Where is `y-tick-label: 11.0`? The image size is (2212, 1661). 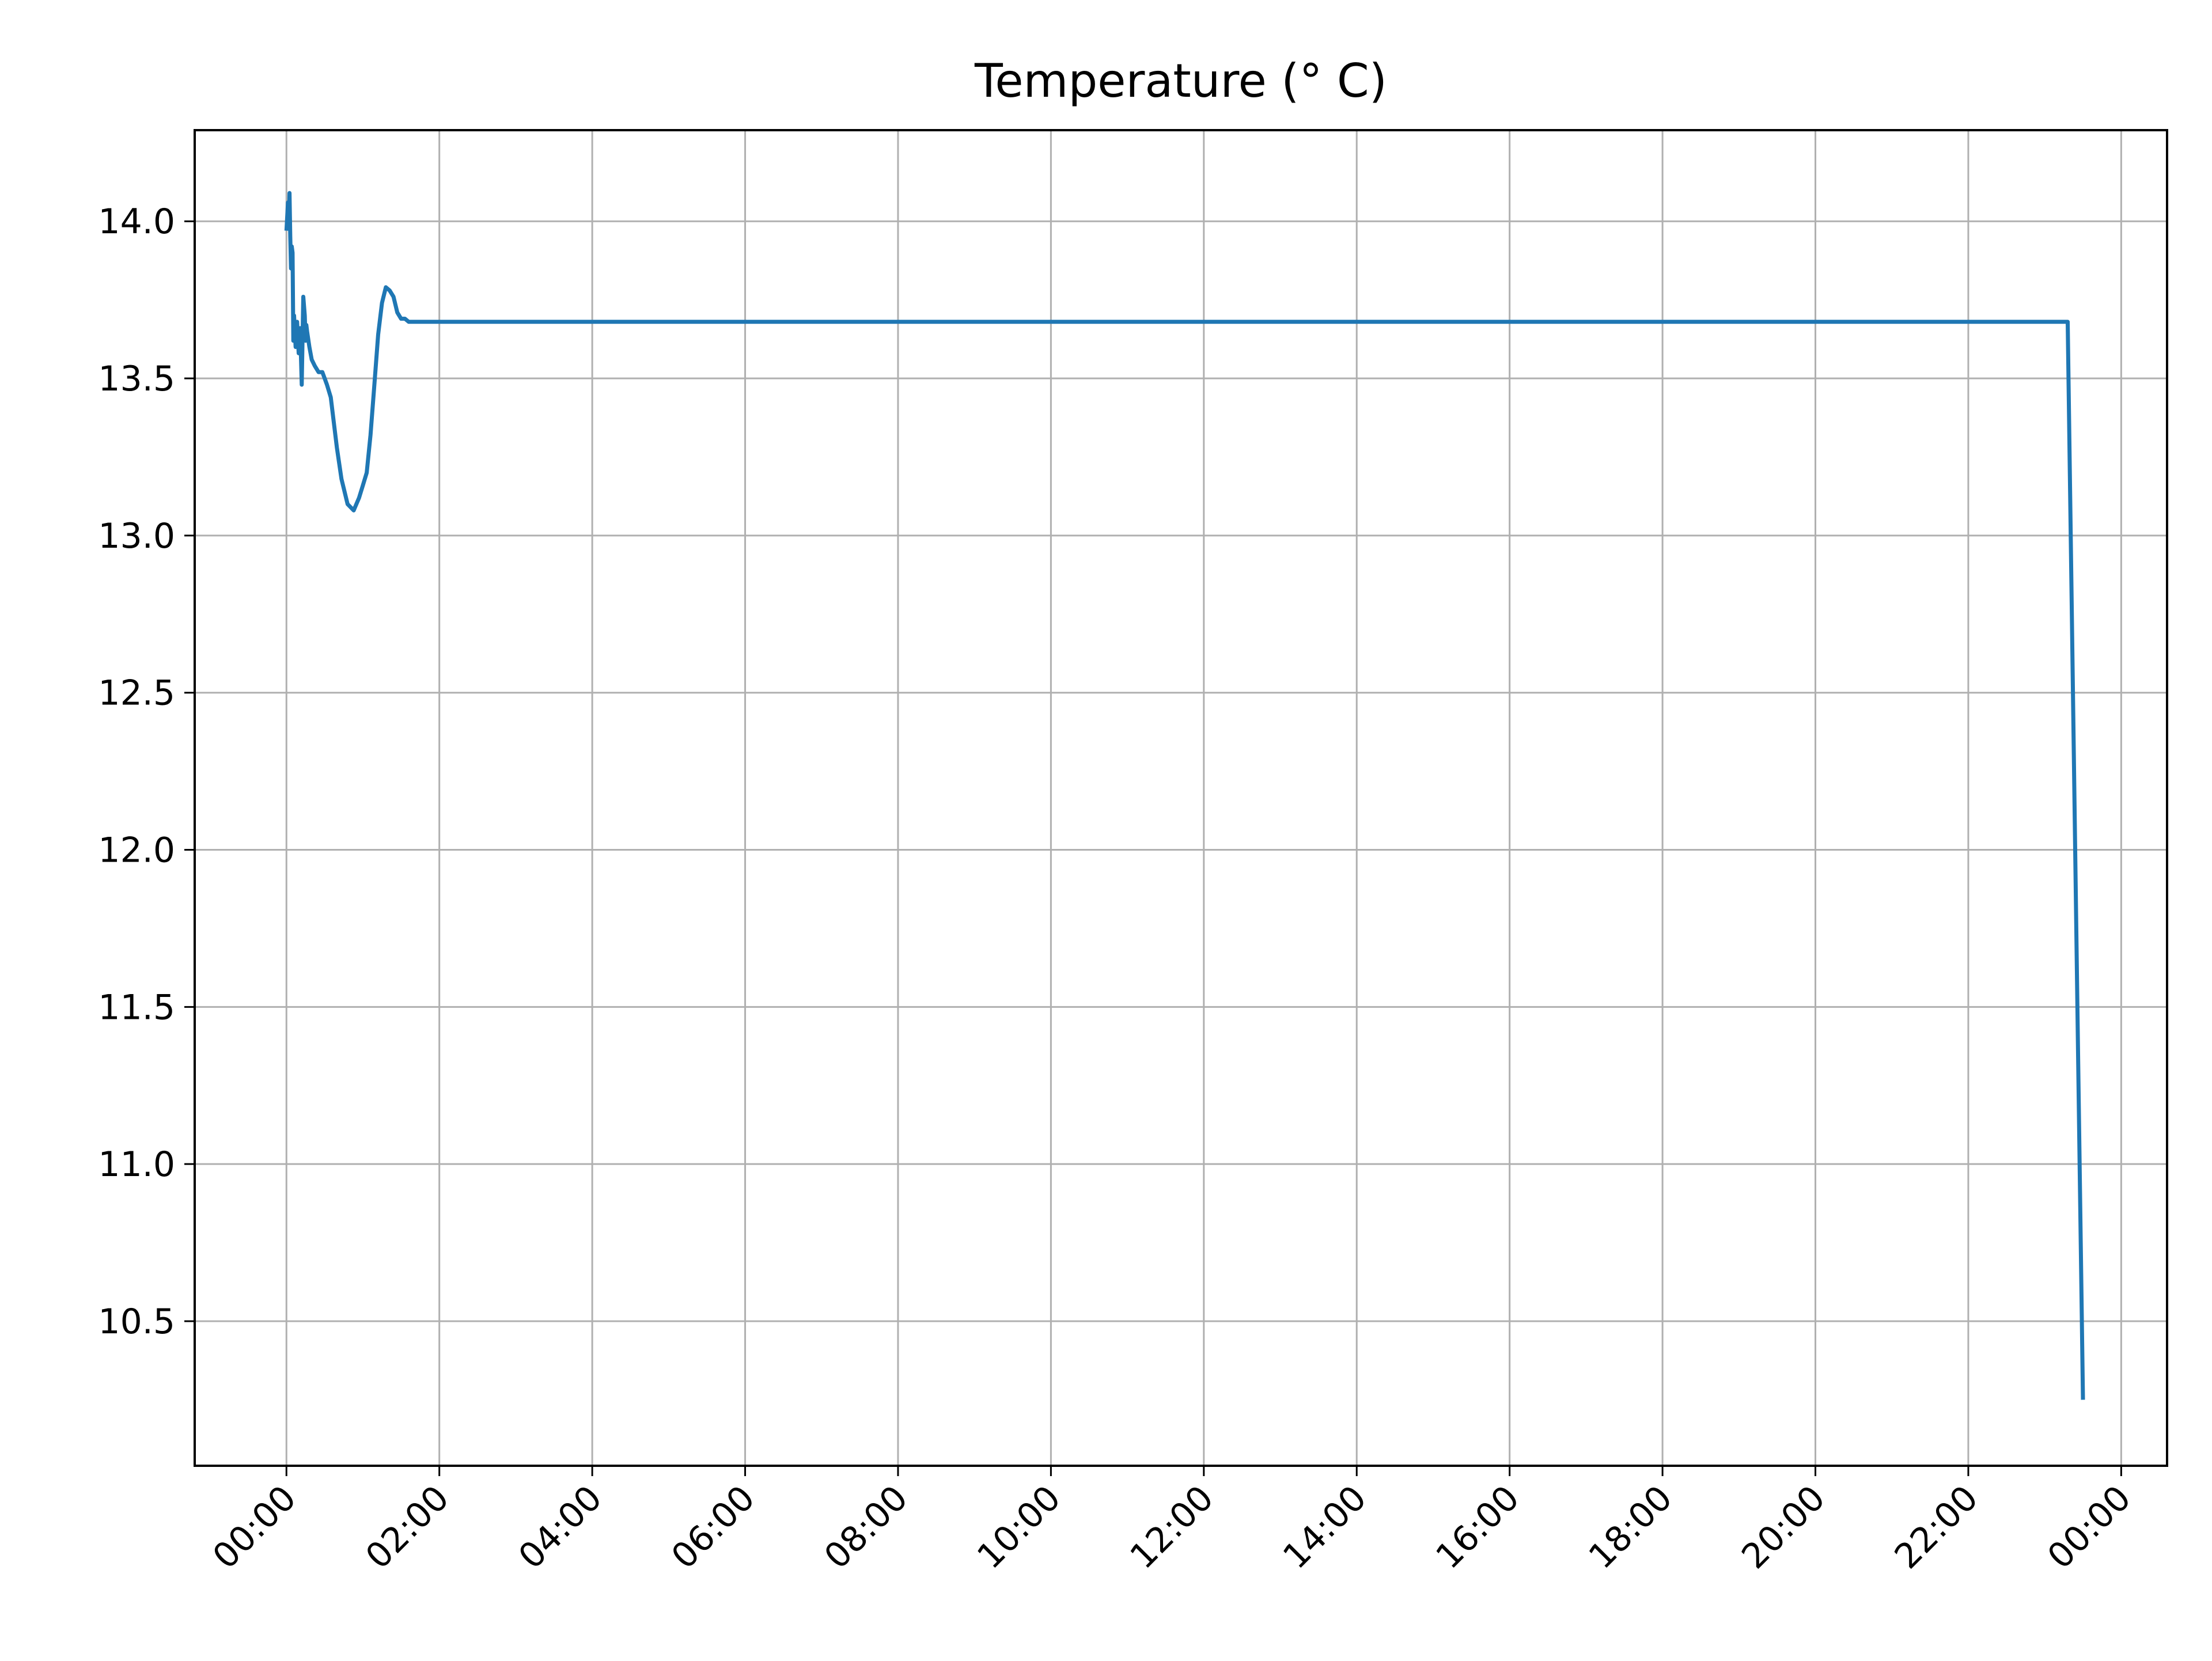 y-tick-label: 11.0 is located at coordinates (136, 1164).